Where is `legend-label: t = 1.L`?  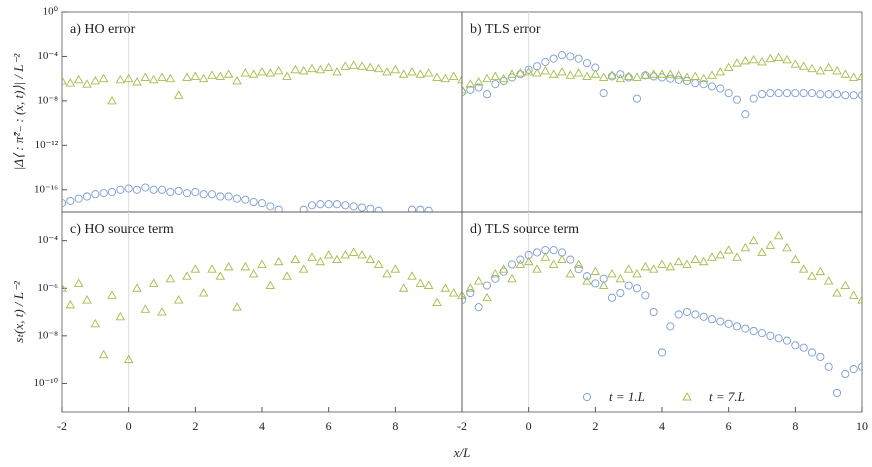 legend-label: t = 1.L is located at coordinates (627, 396).